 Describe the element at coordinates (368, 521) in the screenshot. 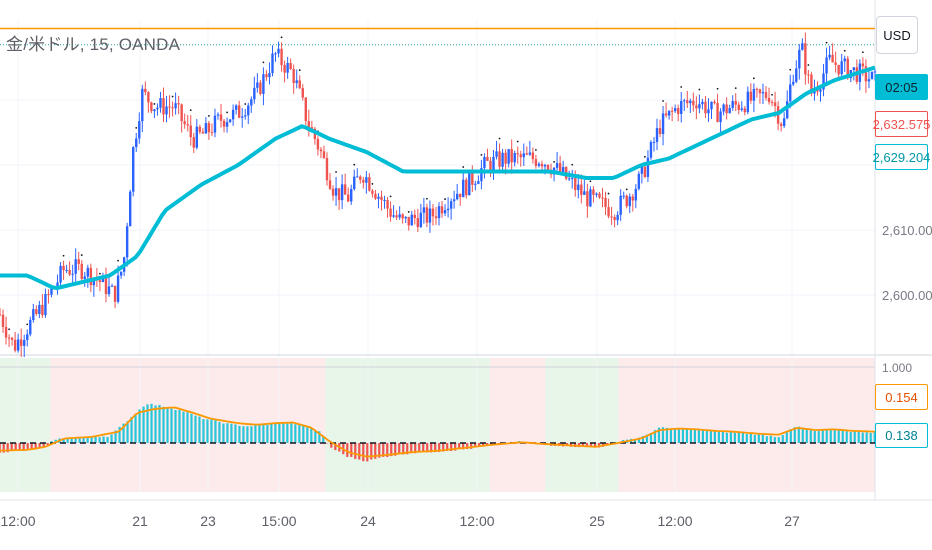

I see `time-axis-label: 24` at that location.